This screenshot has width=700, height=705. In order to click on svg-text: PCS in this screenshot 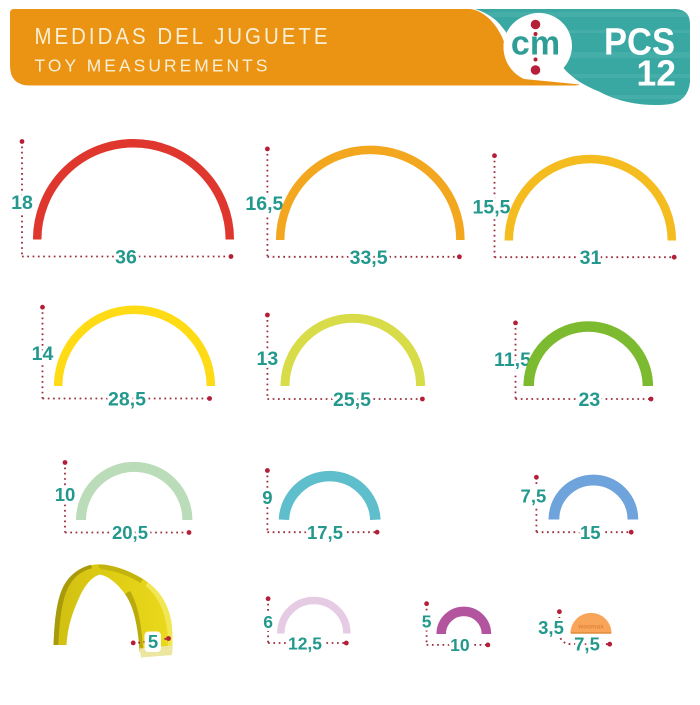, I will do `click(639, 43)`.